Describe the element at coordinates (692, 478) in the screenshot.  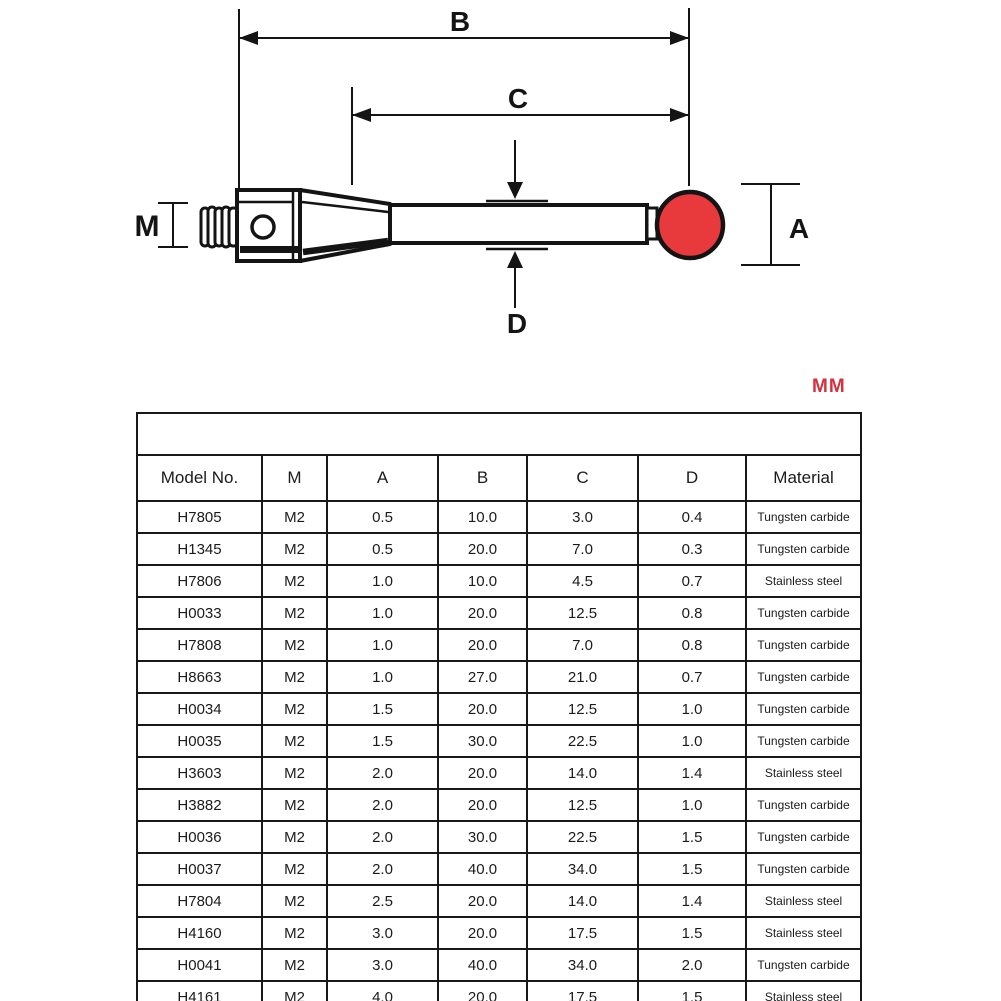
I see `column-header-d: D` at that location.